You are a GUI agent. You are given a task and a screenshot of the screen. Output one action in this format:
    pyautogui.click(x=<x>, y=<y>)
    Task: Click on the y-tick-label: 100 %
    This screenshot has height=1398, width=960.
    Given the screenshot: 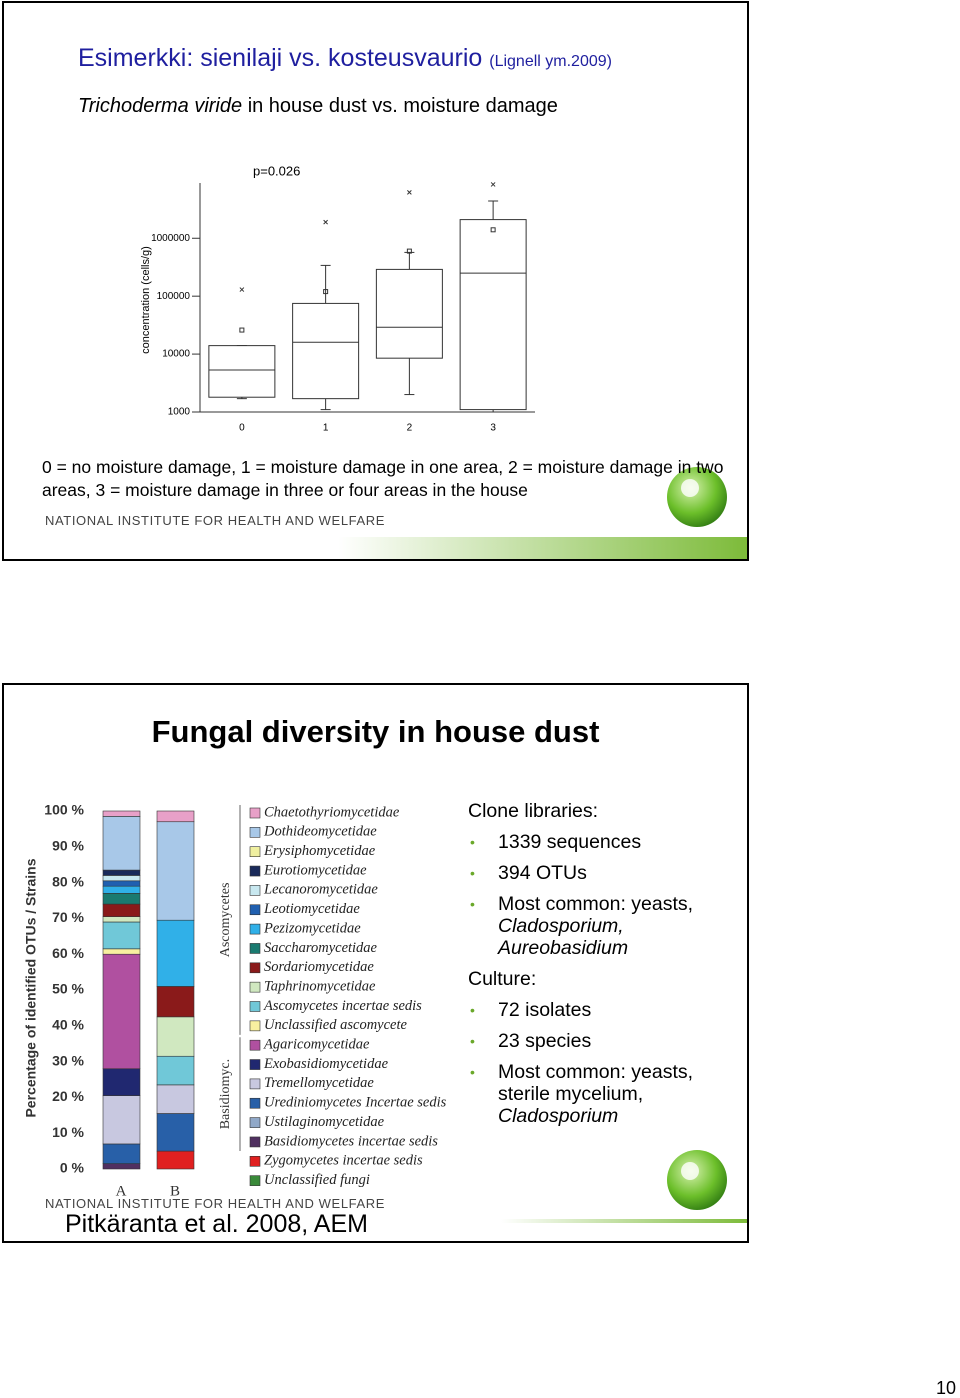 What is the action you would take?
    pyautogui.click(x=64, y=810)
    